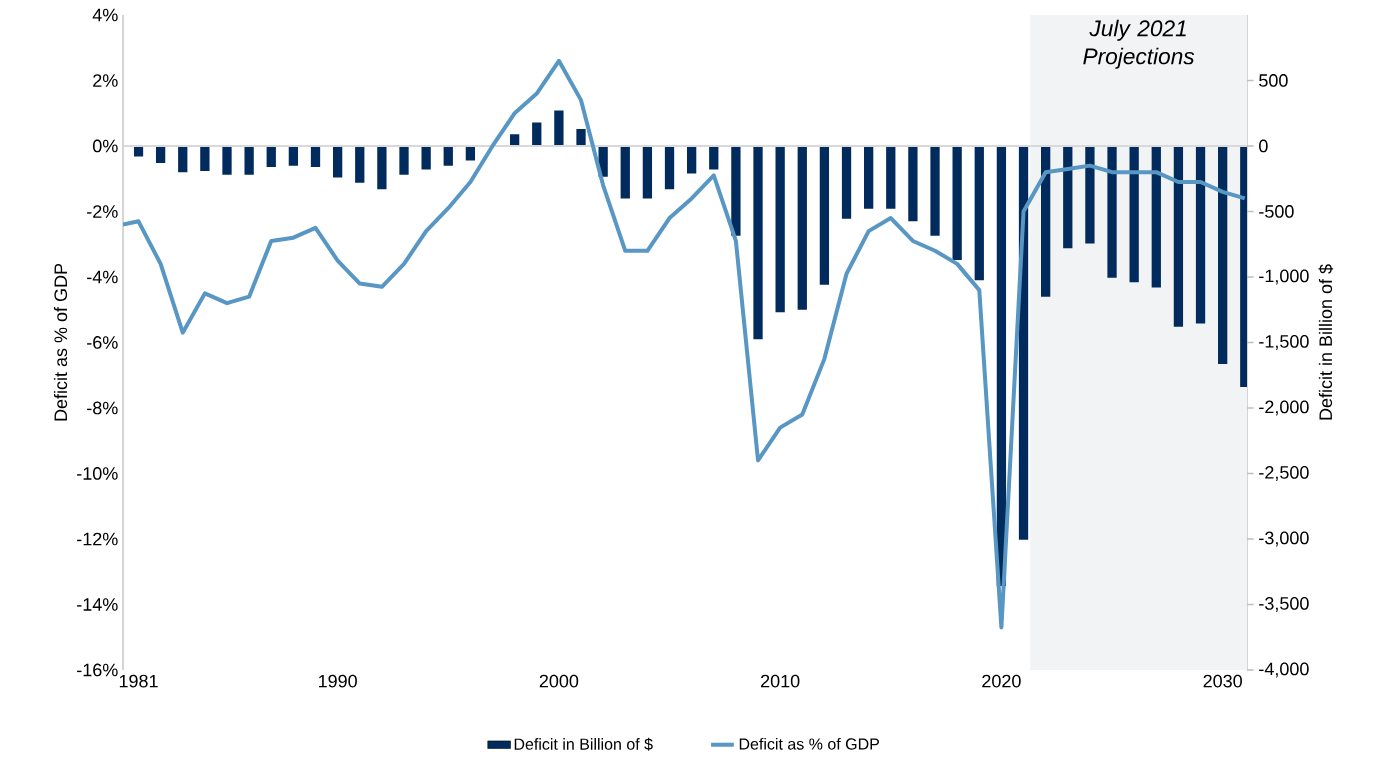  Describe the element at coordinates (1284, 604) in the screenshot. I see `y2-tick-label: -3,500` at that location.